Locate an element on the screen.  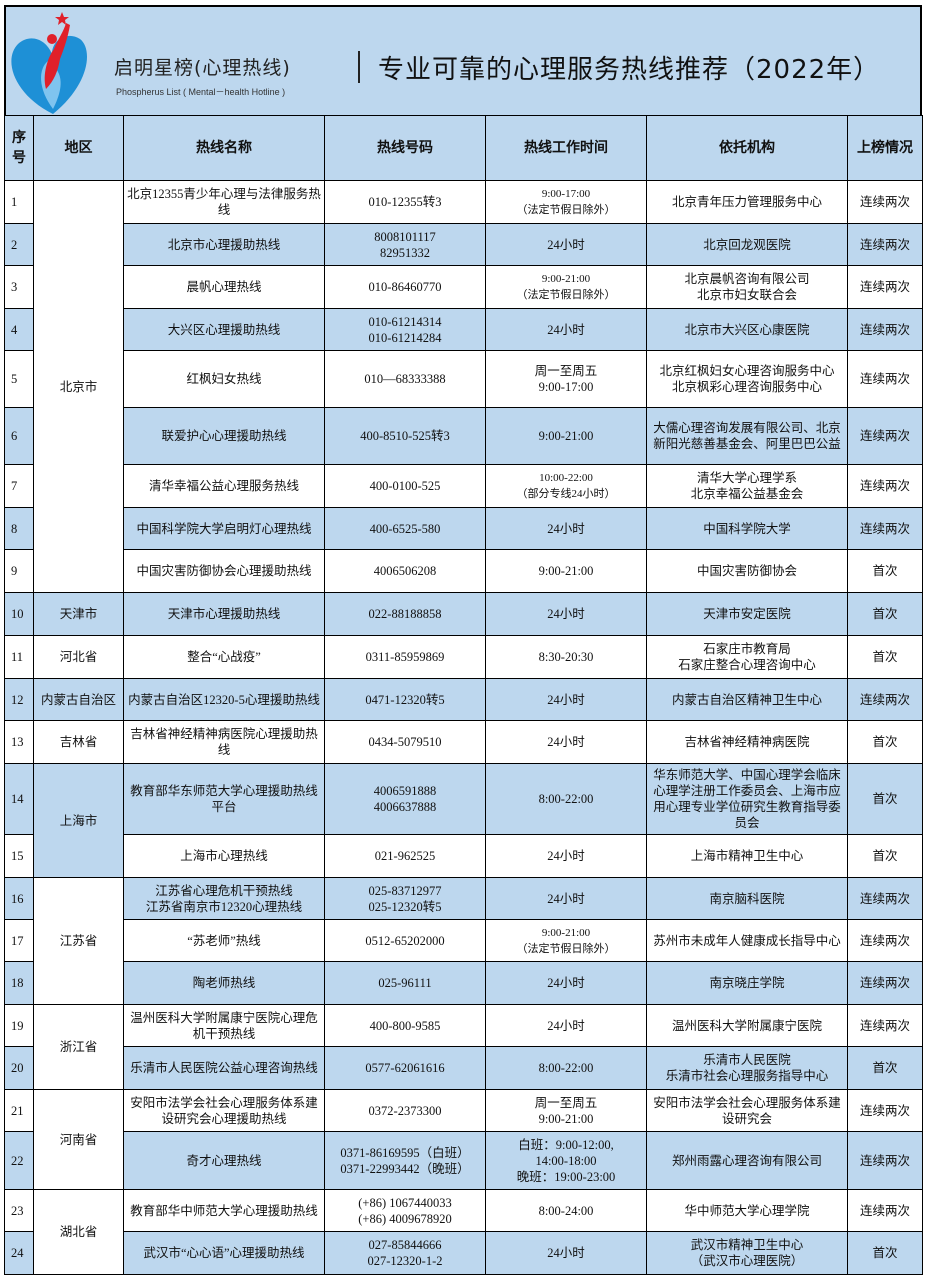
header-region: 地区 is located at coordinates (78, 148).